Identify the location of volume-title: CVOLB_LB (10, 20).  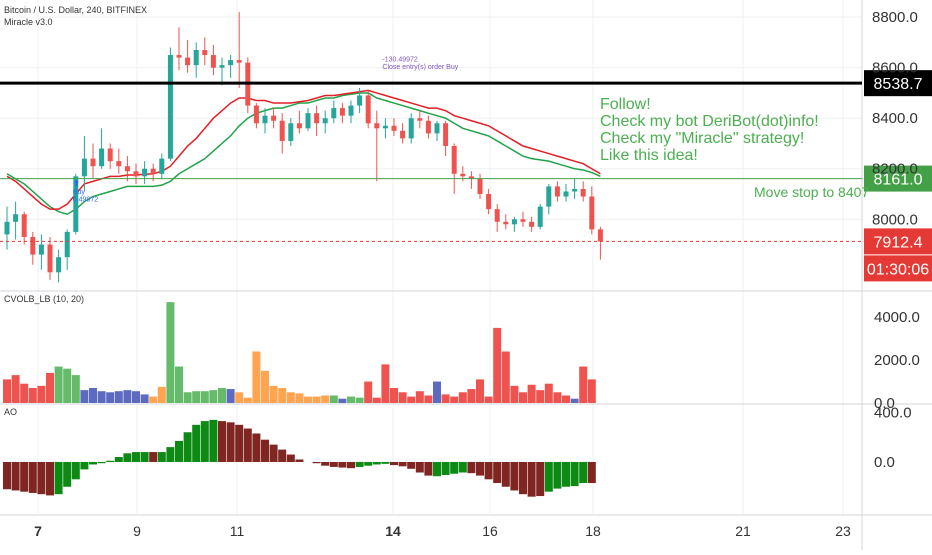
(44, 299).